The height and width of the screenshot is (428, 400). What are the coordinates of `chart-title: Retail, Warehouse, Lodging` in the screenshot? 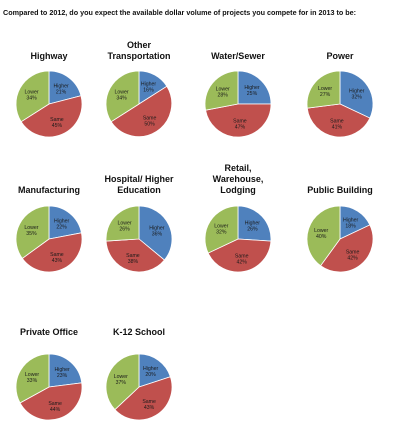 It's located at (238, 179).